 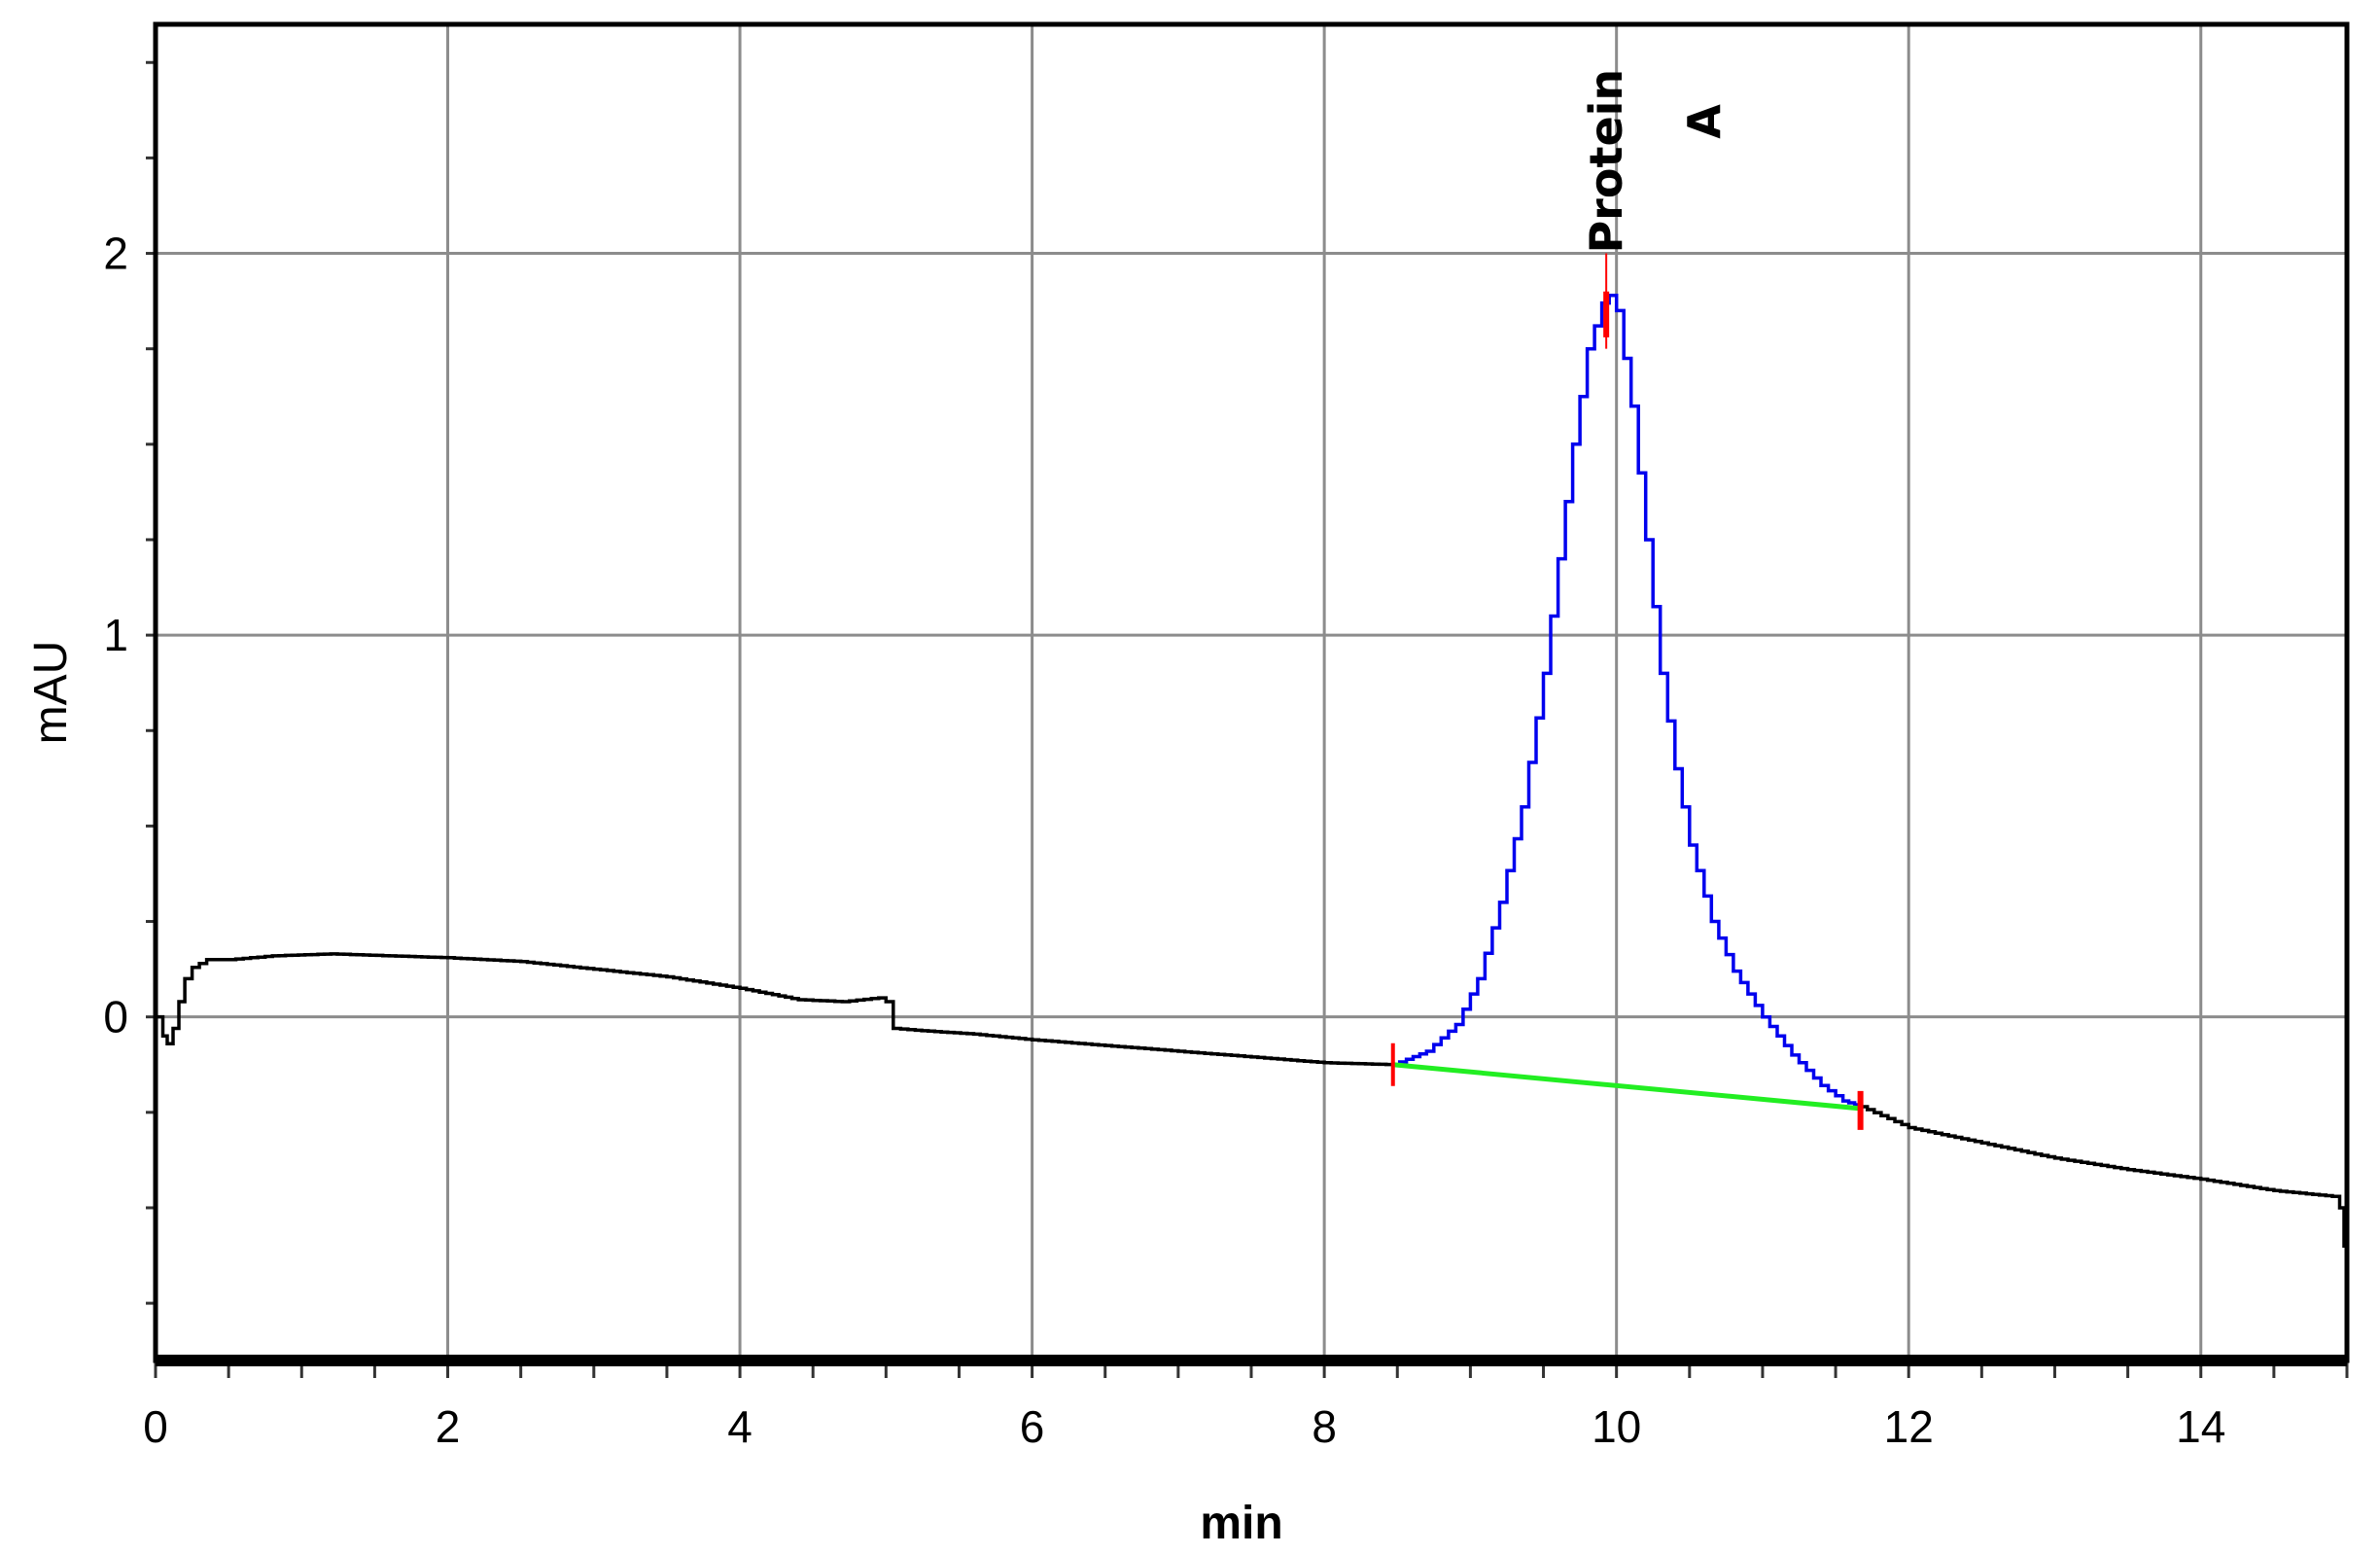 I want to click on peak-annotations: Protein A, so click(x=1655, y=161).